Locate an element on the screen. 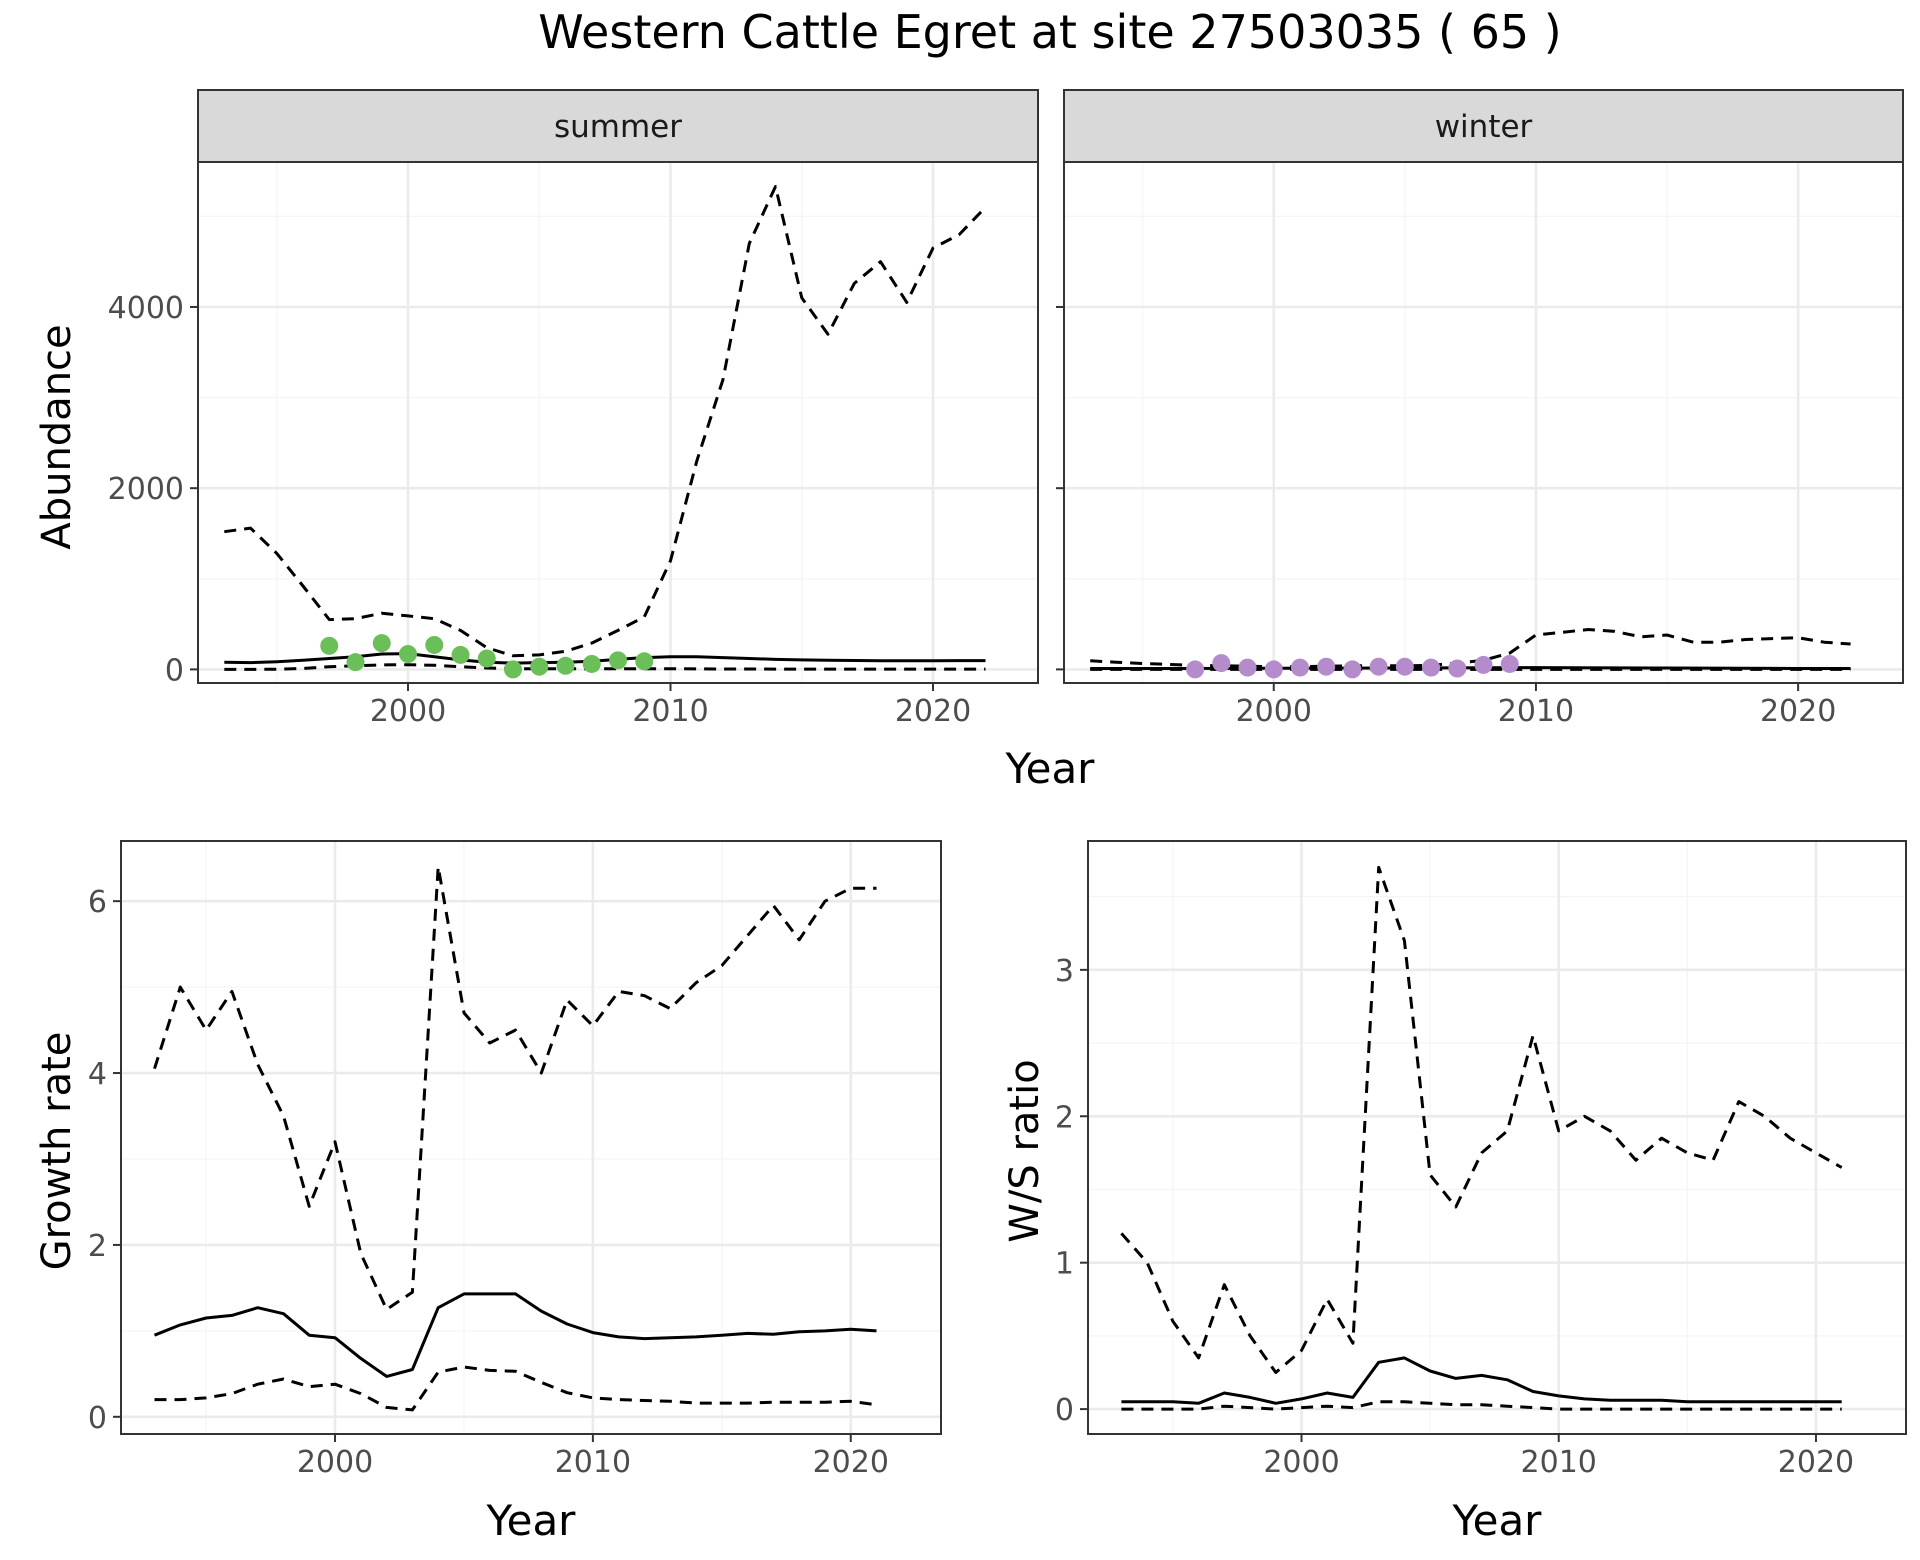 The image size is (1920, 1560). y-axis-title: Abundance is located at coordinates (57, 436).